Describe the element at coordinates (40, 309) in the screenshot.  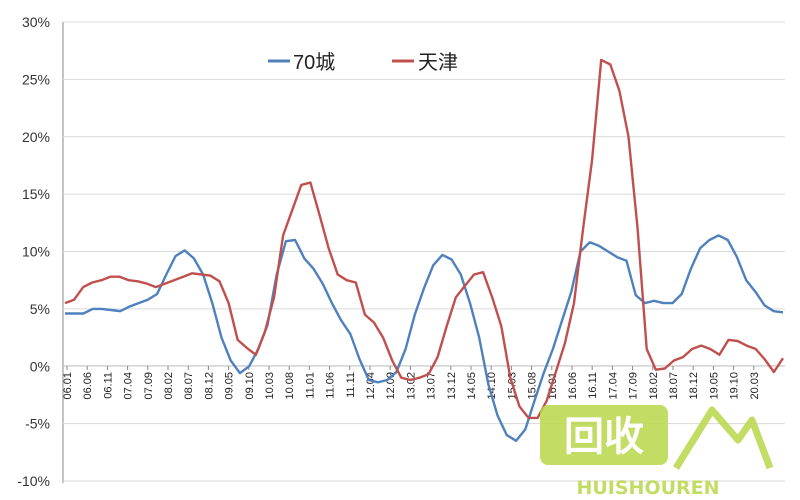
I see `y-tick-label: 5%` at that location.